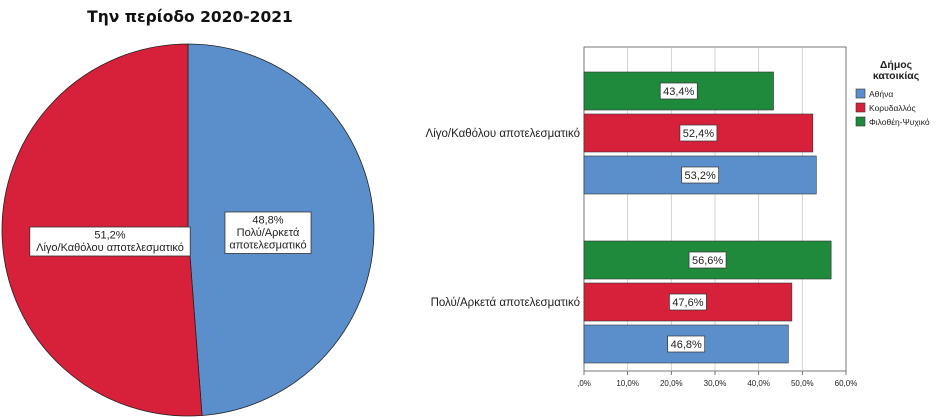 Image resolution: width=939 pixels, height=418 pixels. I want to click on bar-data-label: 56,6%, so click(707, 261).